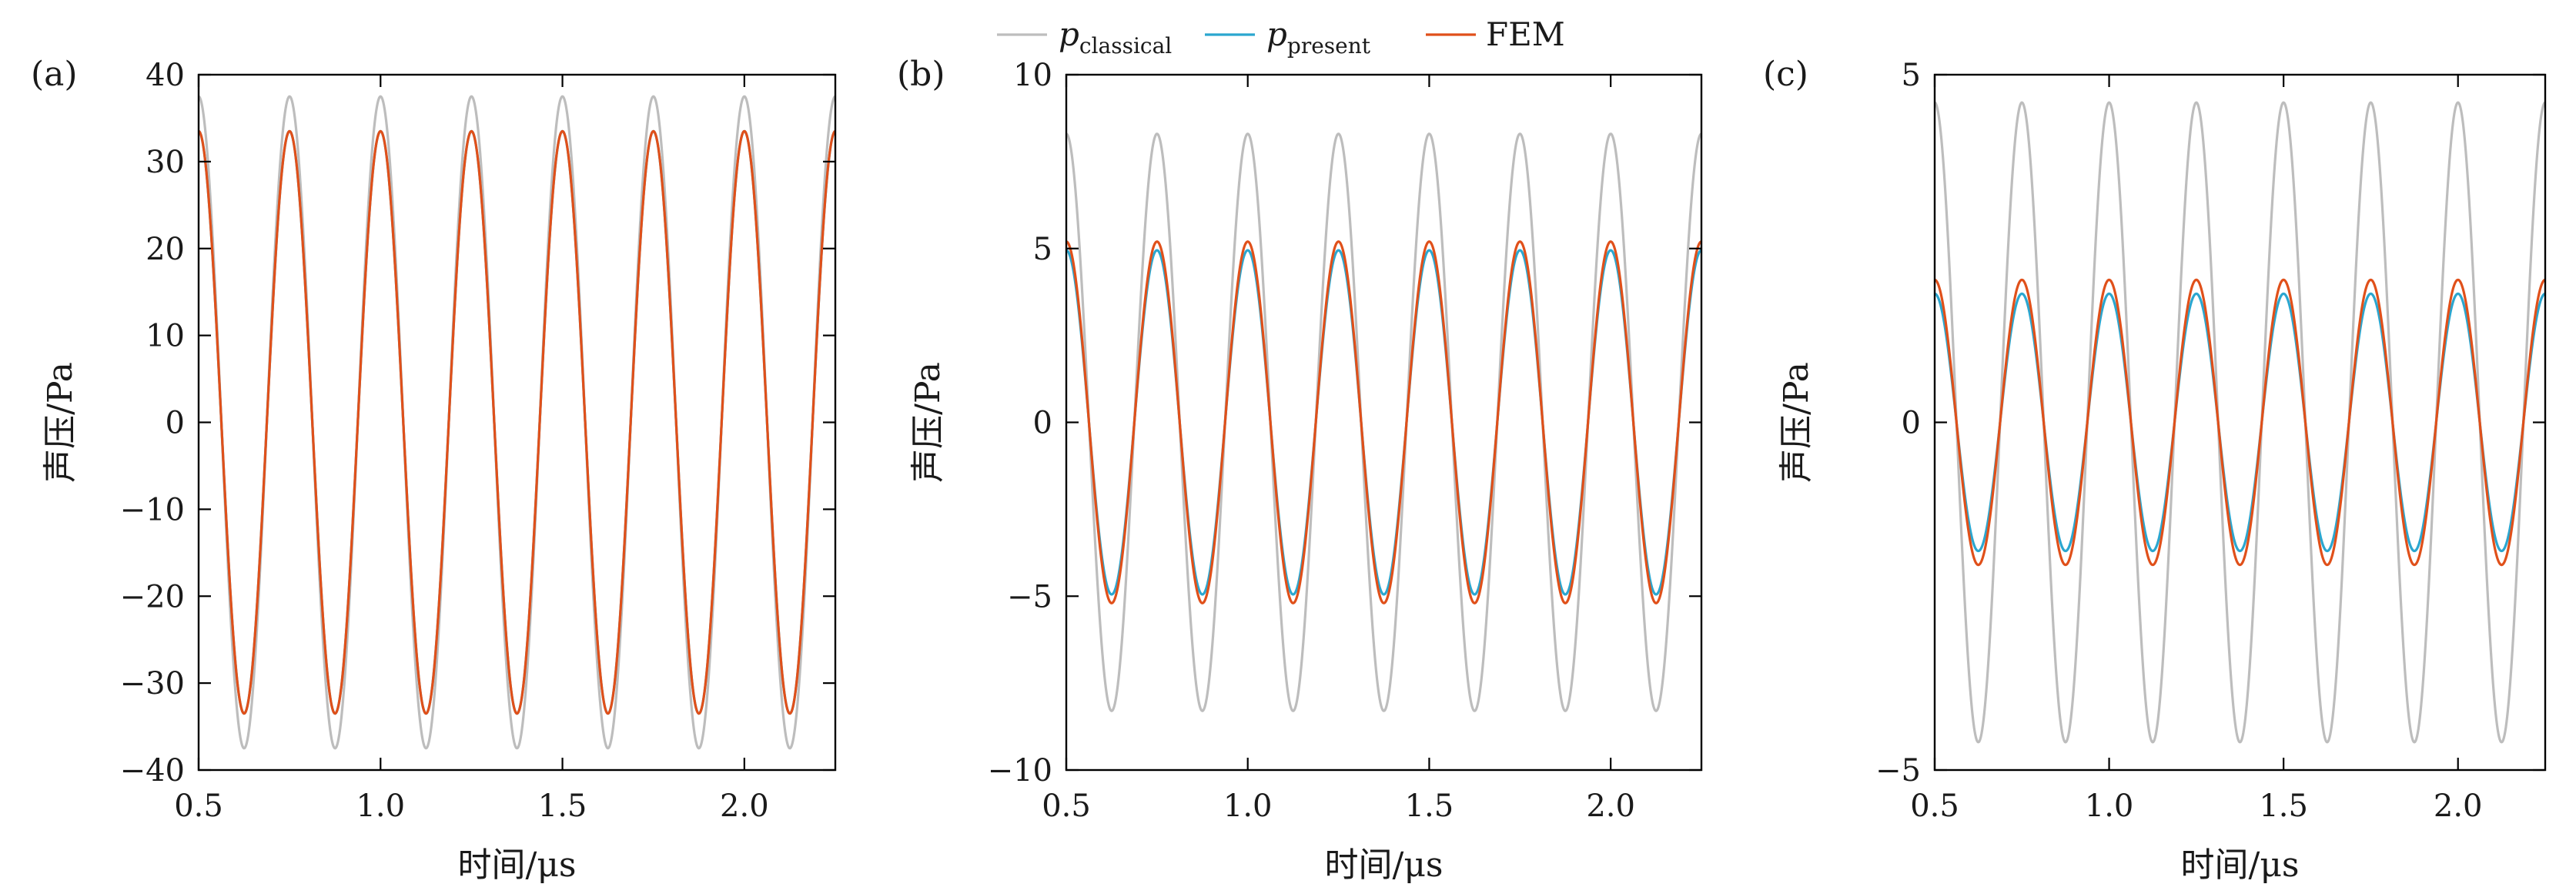 The width and height of the screenshot is (2576, 894). What do you see at coordinates (153, 596) in the screenshot?
I see `y-tick-label: −20` at bounding box center [153, 596].